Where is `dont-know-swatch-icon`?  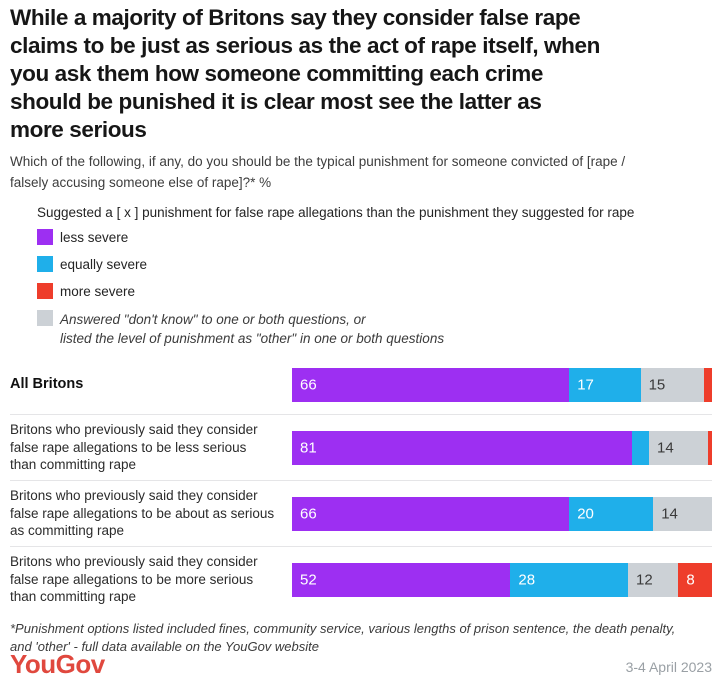
dont-know-swatch-icon is located at coordinates (45, 318).